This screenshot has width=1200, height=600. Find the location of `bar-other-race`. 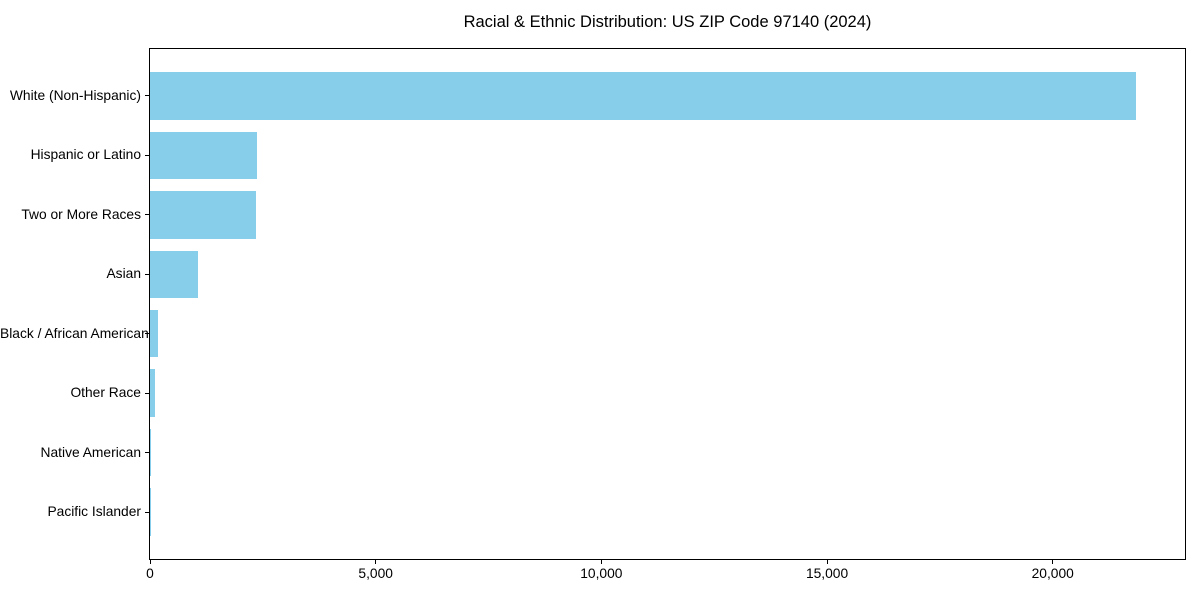

bar-other-race is located at coordinates (152, 393).